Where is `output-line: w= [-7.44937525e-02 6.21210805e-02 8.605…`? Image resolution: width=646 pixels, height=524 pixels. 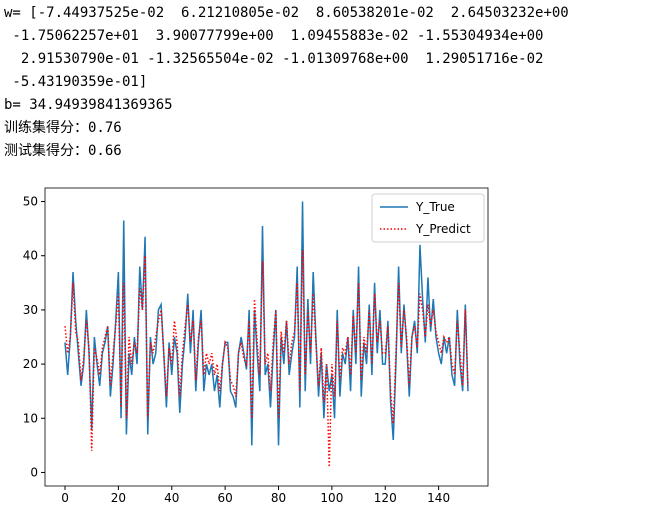
output-line: w= [-7.44937525e-02 6.21210805e-02 8.605… is located at coordinates (286, 13).